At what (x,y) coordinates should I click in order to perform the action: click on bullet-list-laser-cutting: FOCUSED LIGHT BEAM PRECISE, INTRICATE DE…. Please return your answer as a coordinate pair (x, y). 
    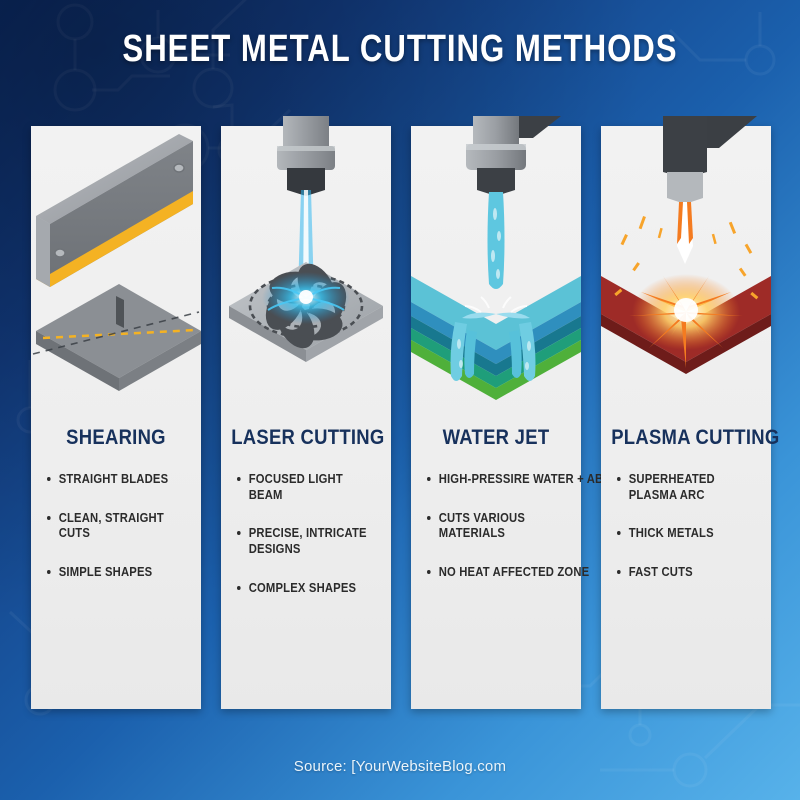
    Looking at the image, I should click on (306, 534).